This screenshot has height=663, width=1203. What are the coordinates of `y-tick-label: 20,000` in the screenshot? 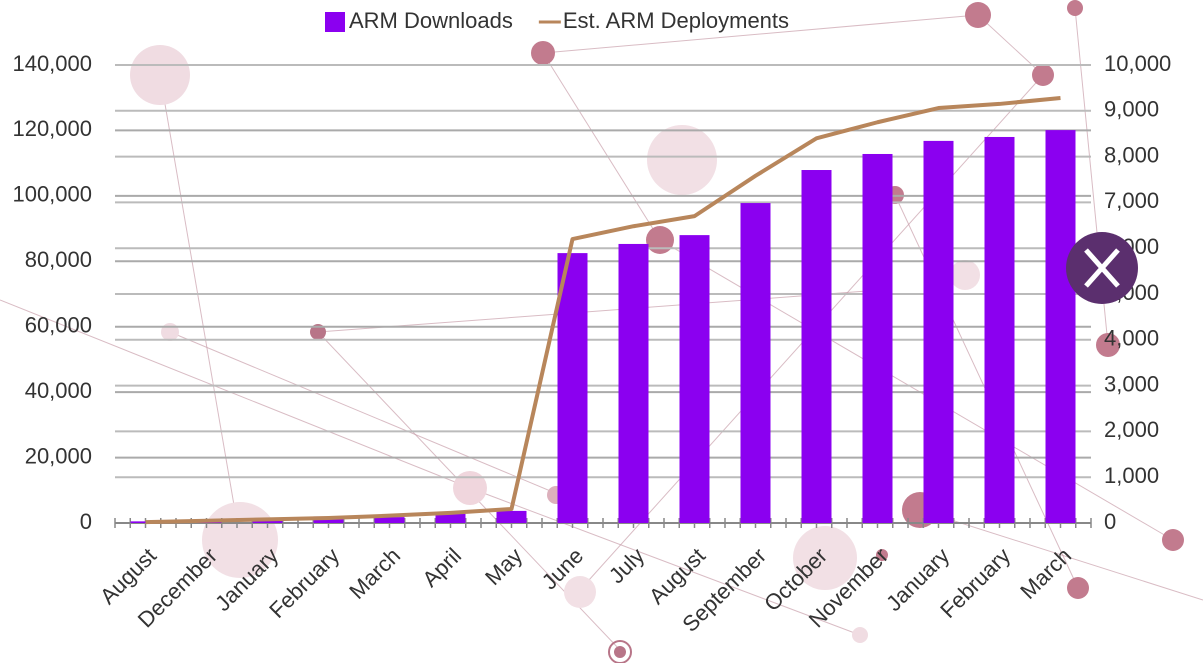 It's located at (58, 455).